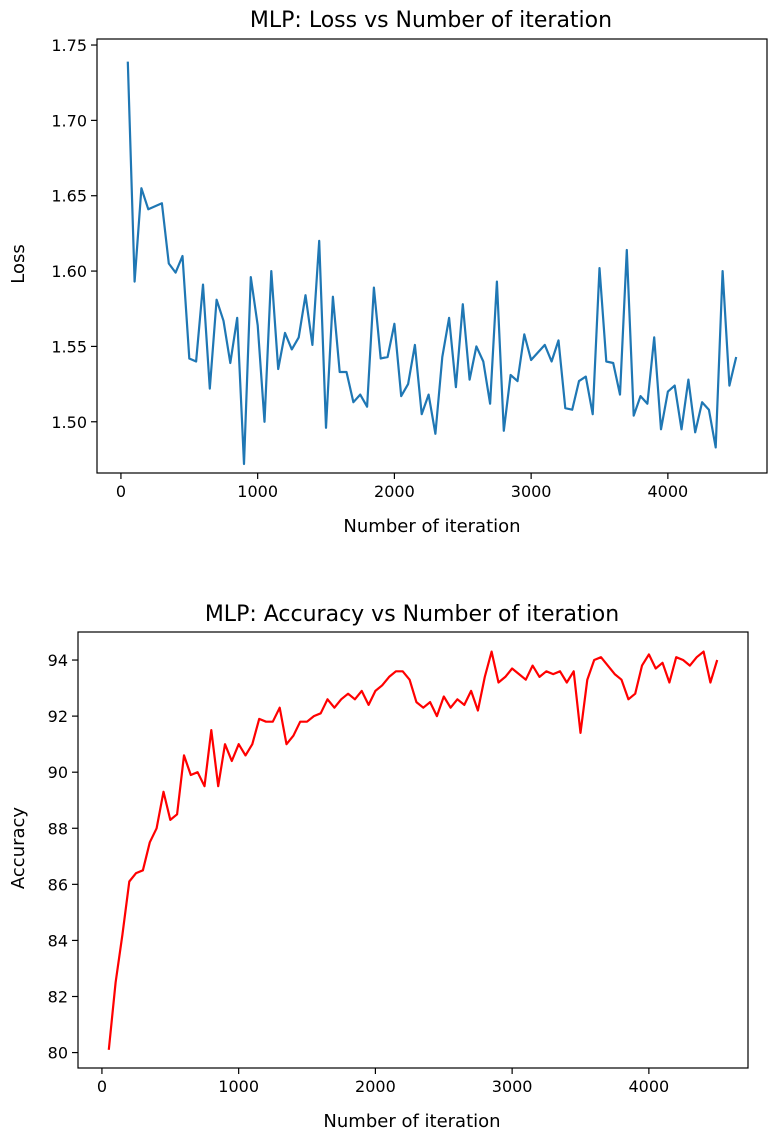 This screenshot has height=1138, width=776. I want to click on accuracy-chart-xtick-label: 1000, so click(238, 1086).